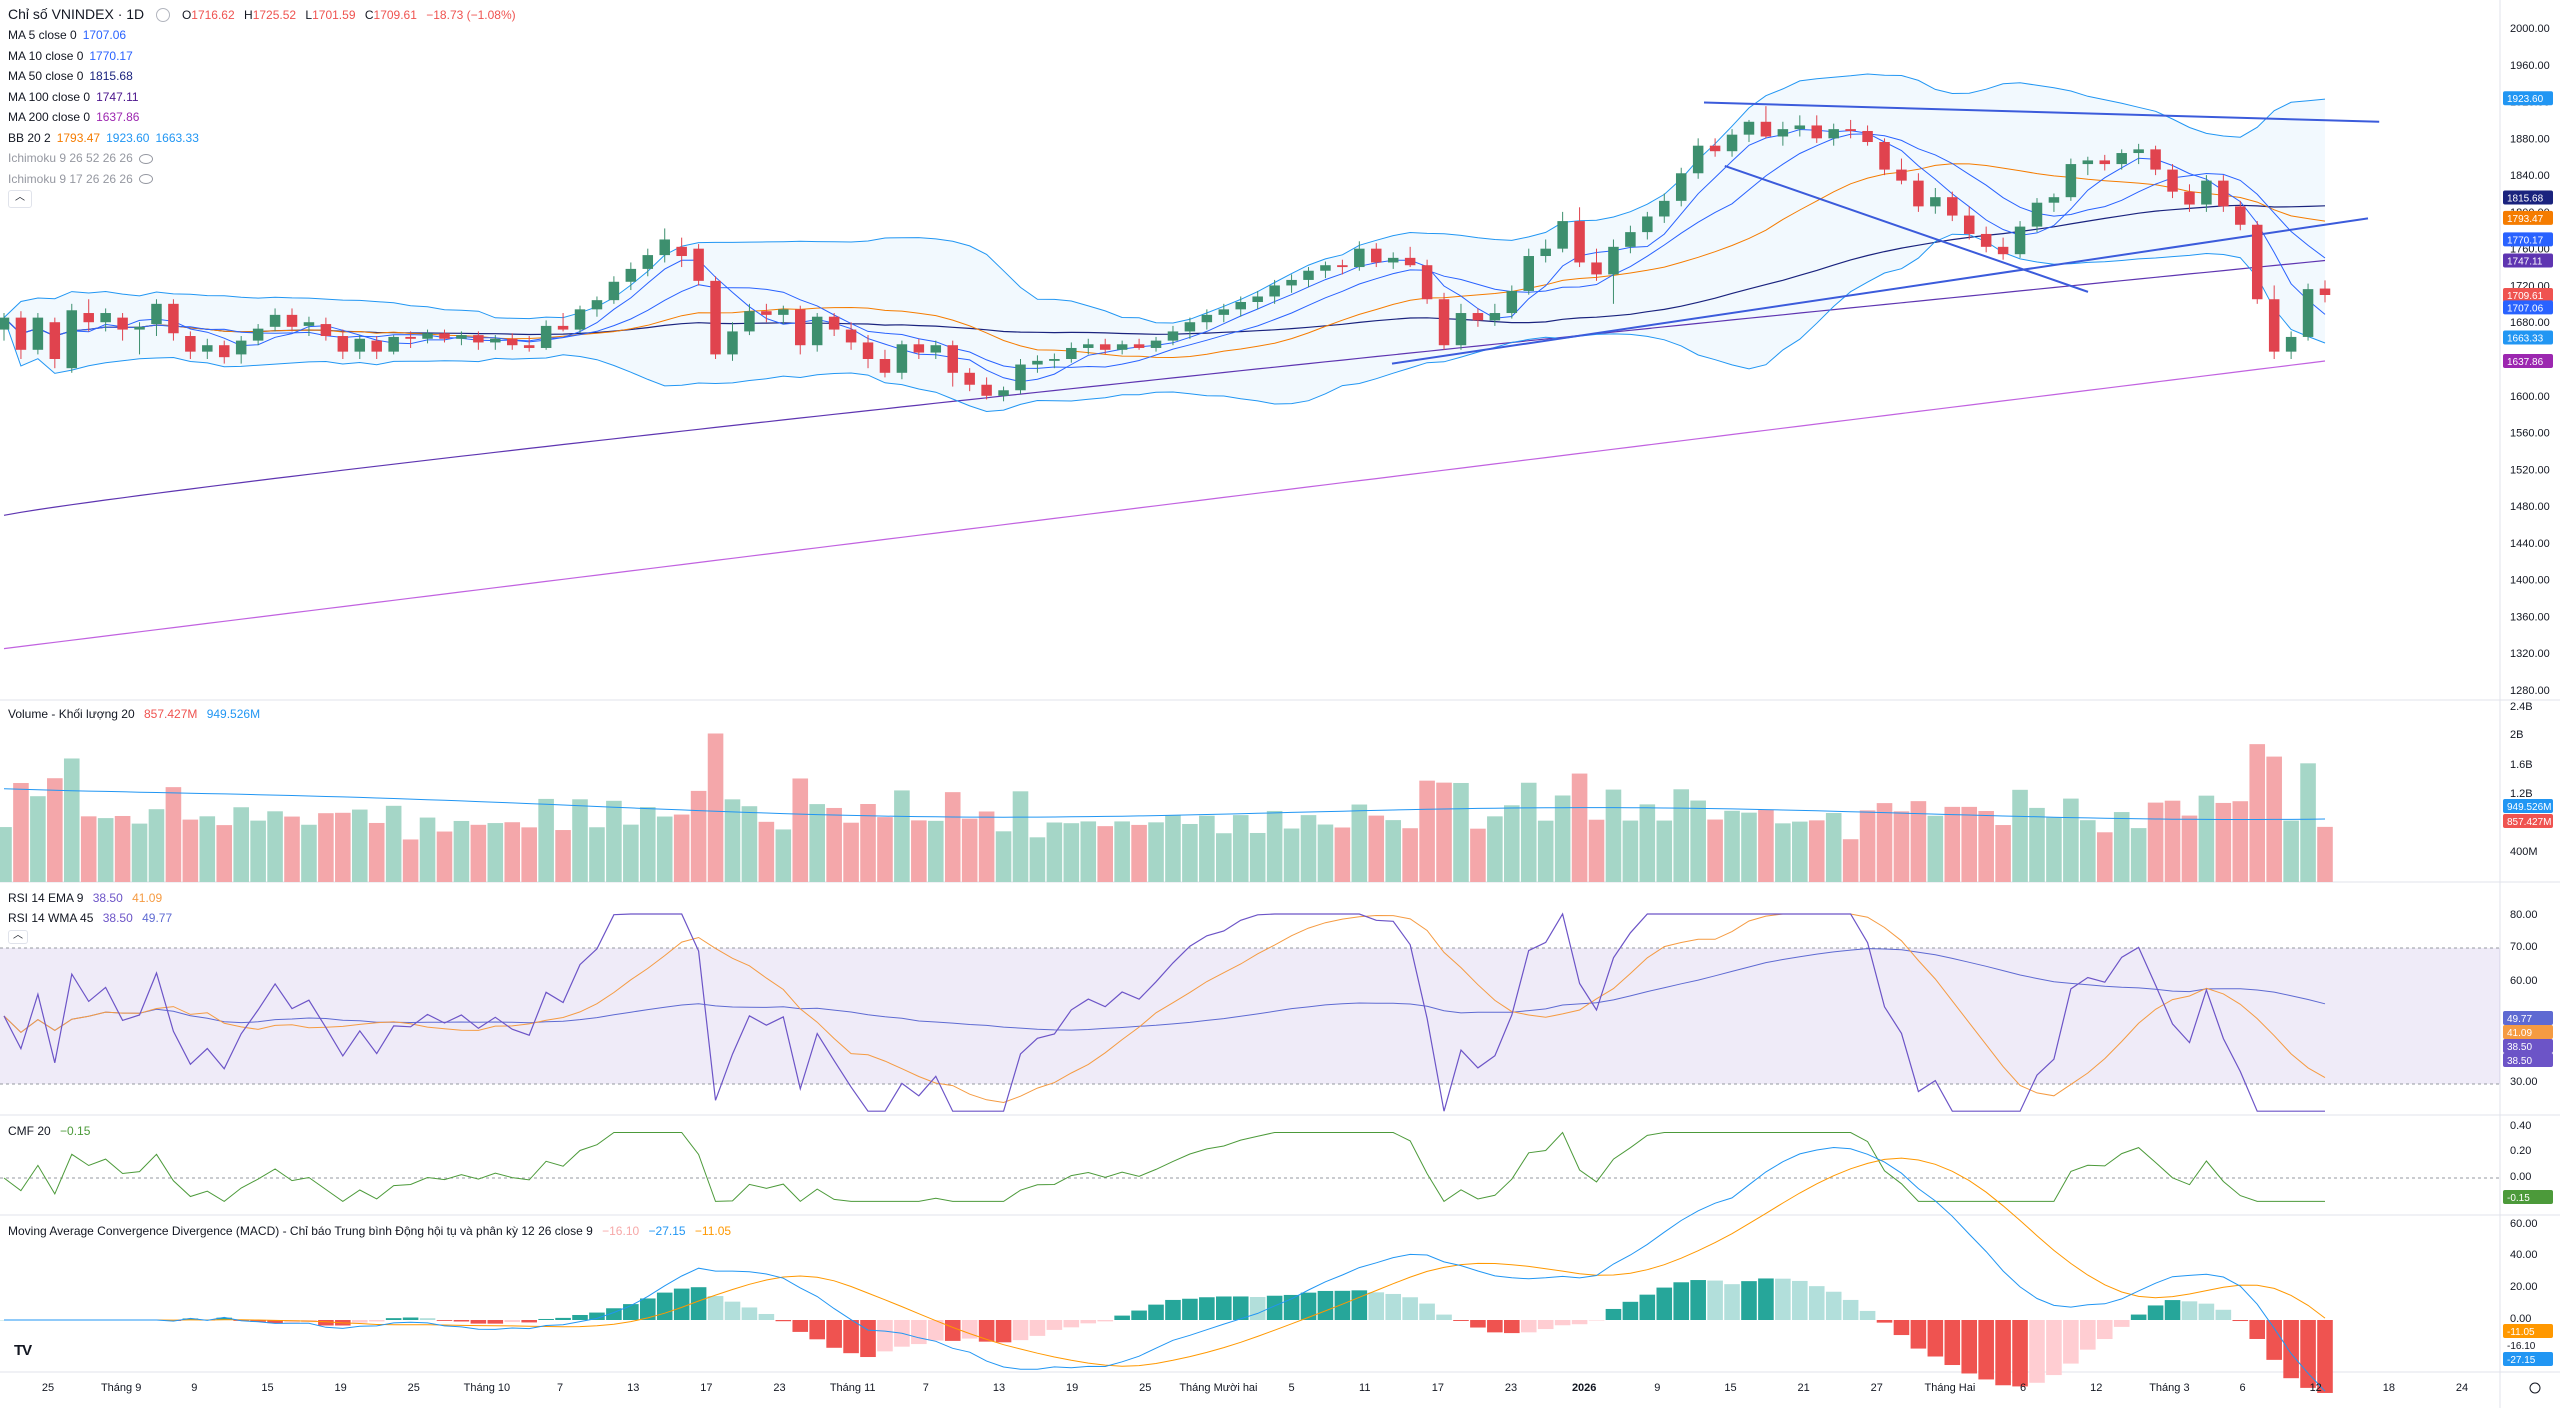 Image resolution: width=2560 pixels, height=1408 pixels. What do you see at coordinates (46, 898) in the screenshot?
I see `rsi1-label: RSI 14 EMA 9` at bounding box center [46, 898].